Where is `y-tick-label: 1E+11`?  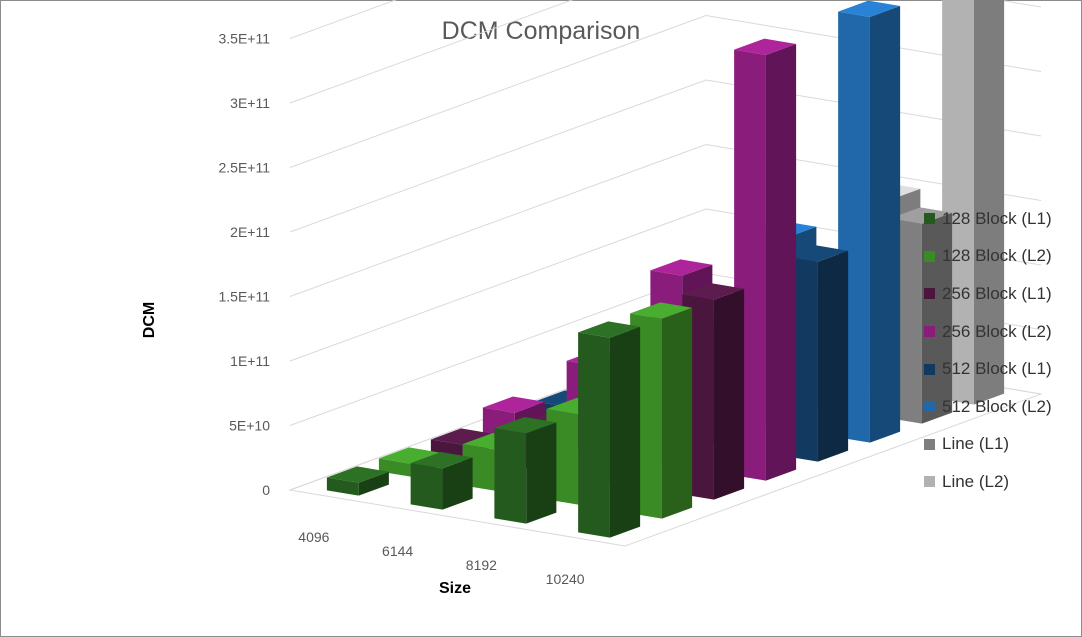 y-tick-label: 1E+11 is located at coordinates (250, 361).